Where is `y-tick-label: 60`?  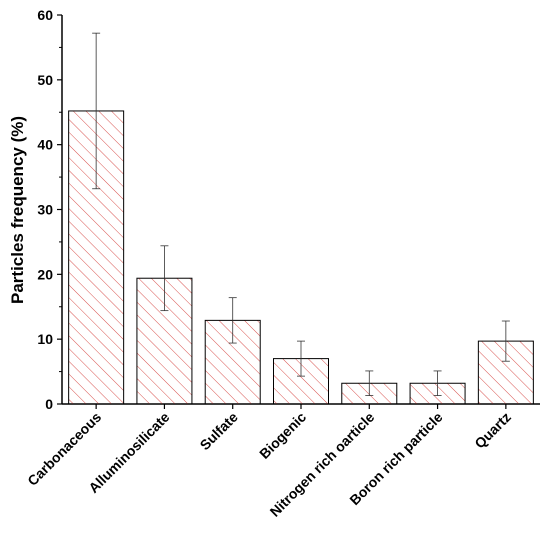
y-tick-label: 60 is located at coordinates (45, 15).